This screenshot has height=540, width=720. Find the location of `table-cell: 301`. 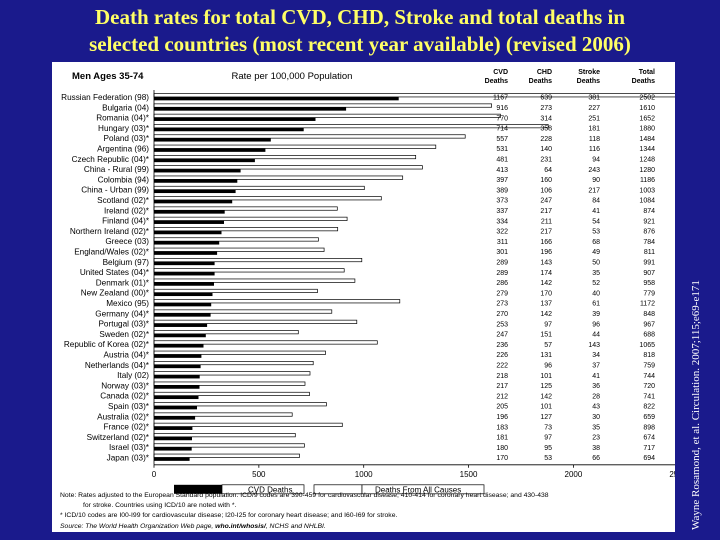

table-cell: 301 is located at coordinates (502, 252).